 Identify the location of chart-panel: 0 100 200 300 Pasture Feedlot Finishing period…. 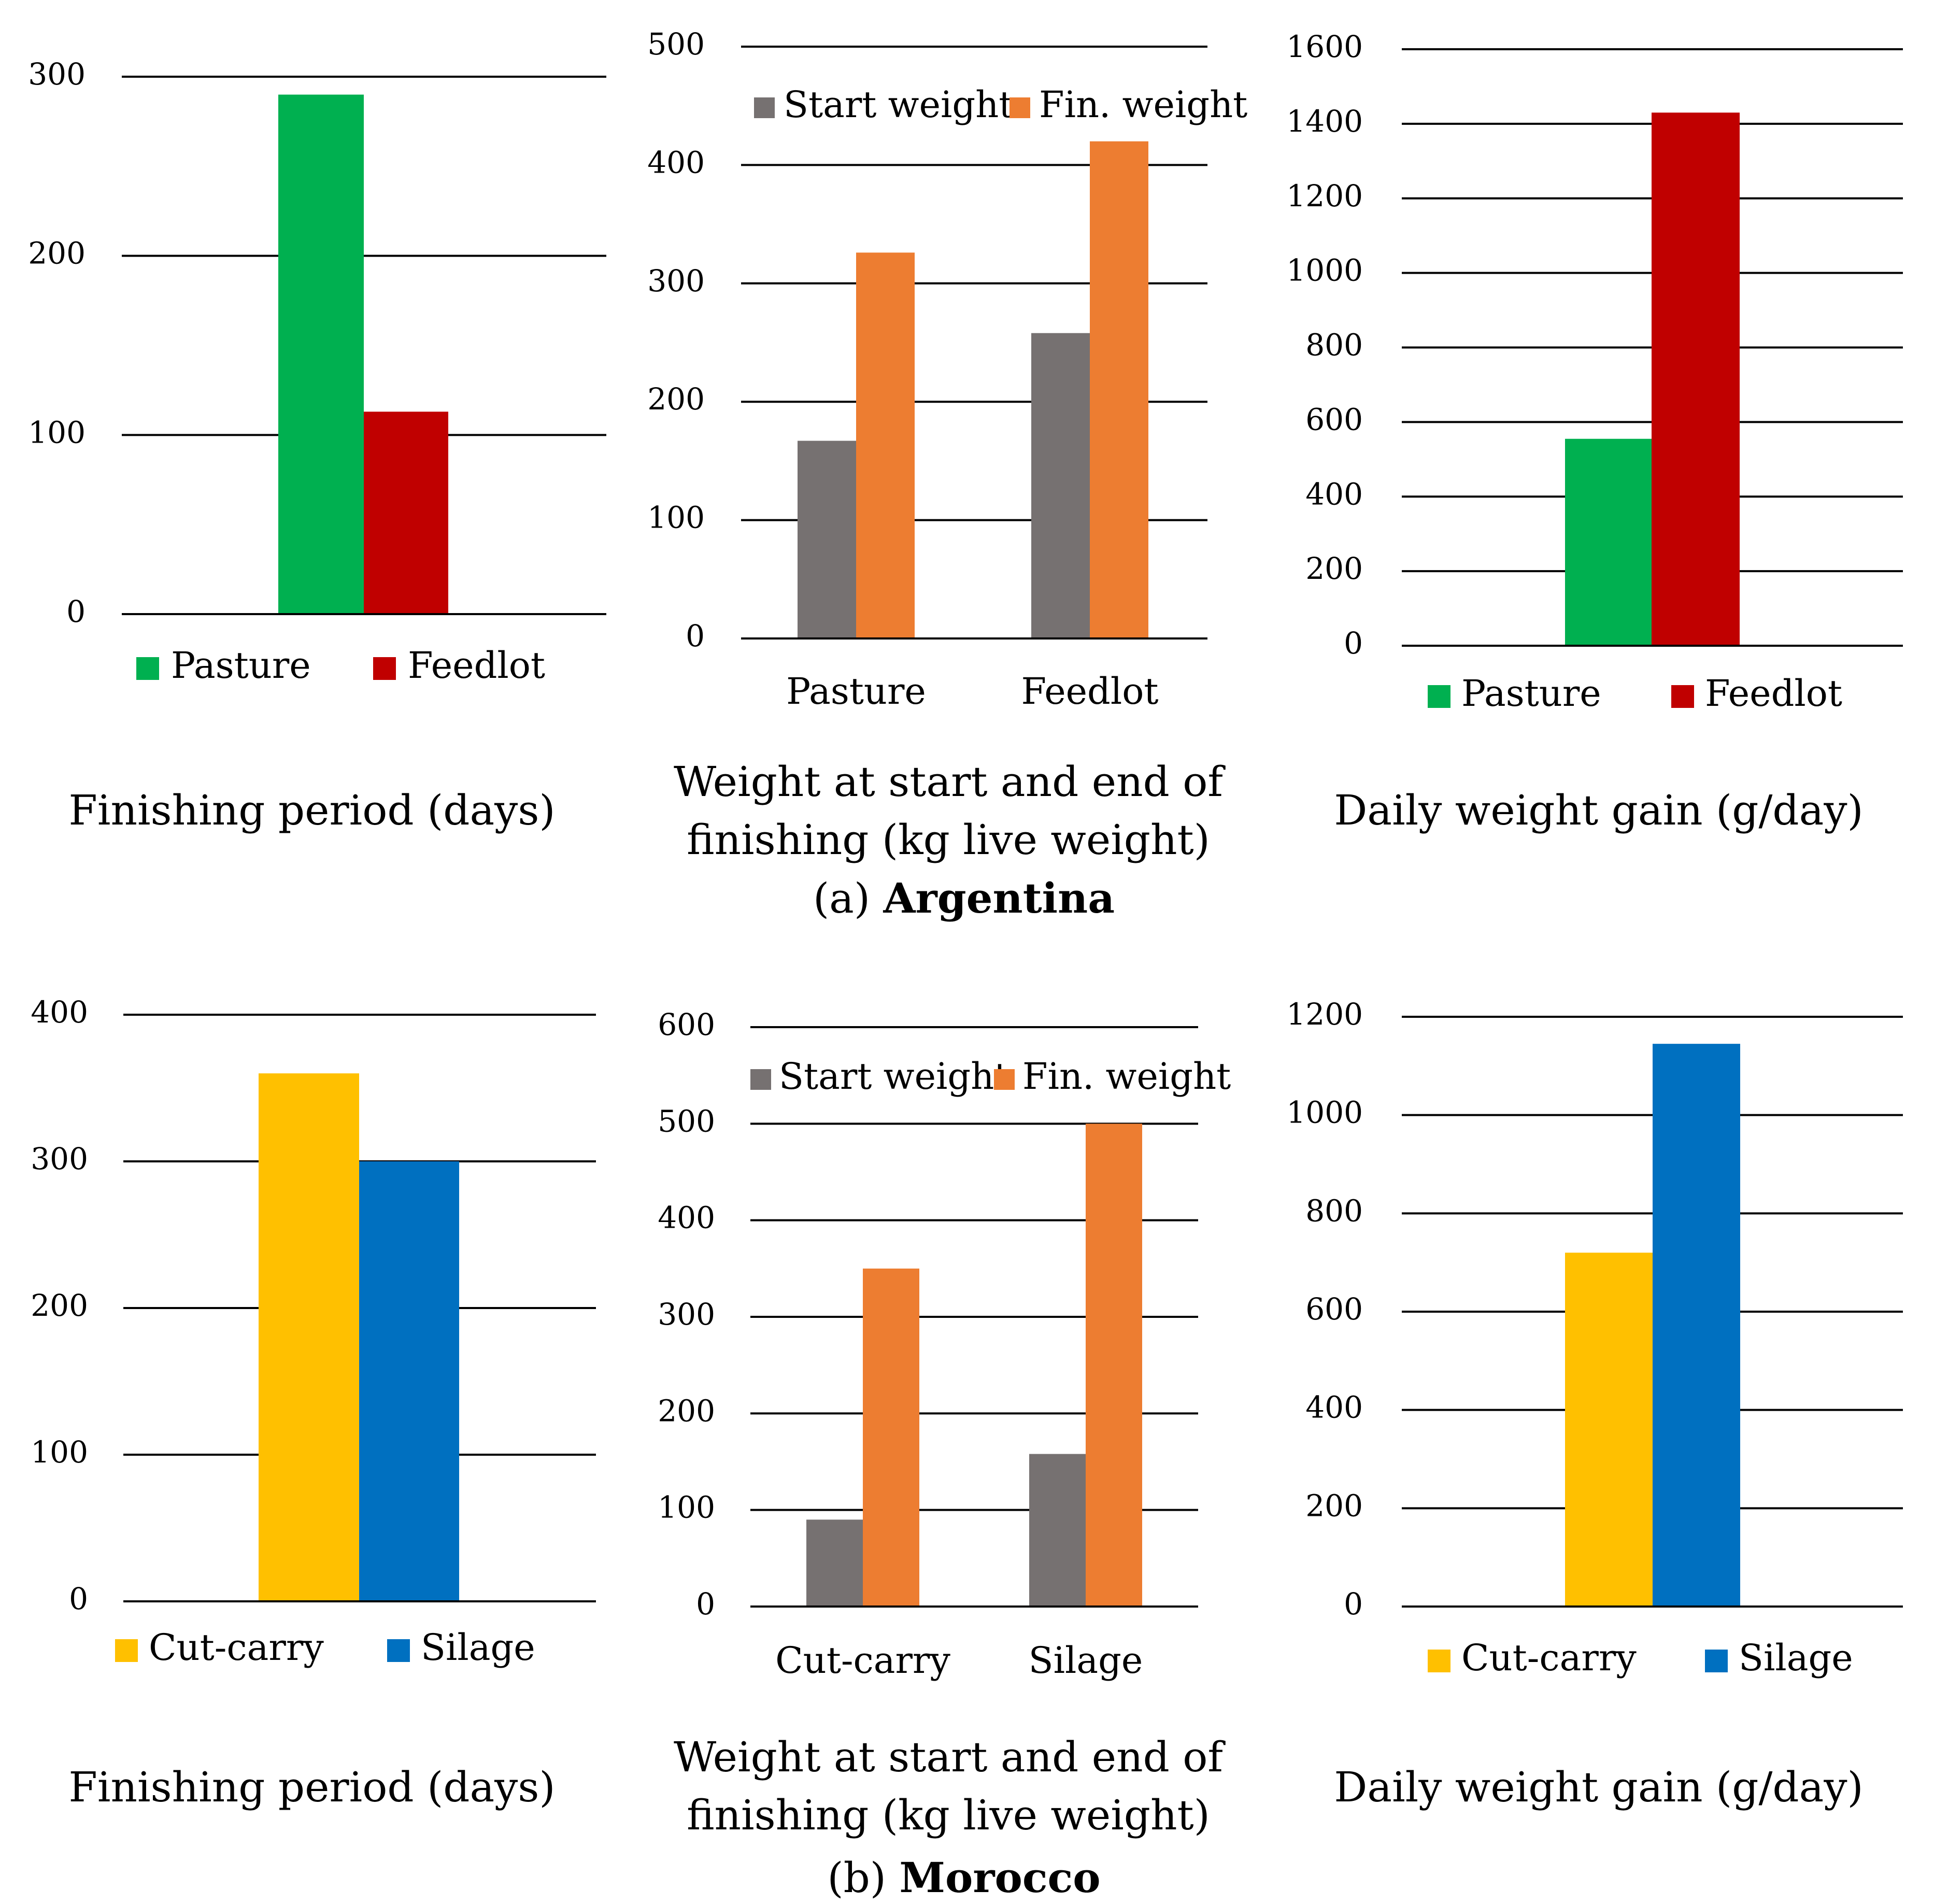
(317, 445).